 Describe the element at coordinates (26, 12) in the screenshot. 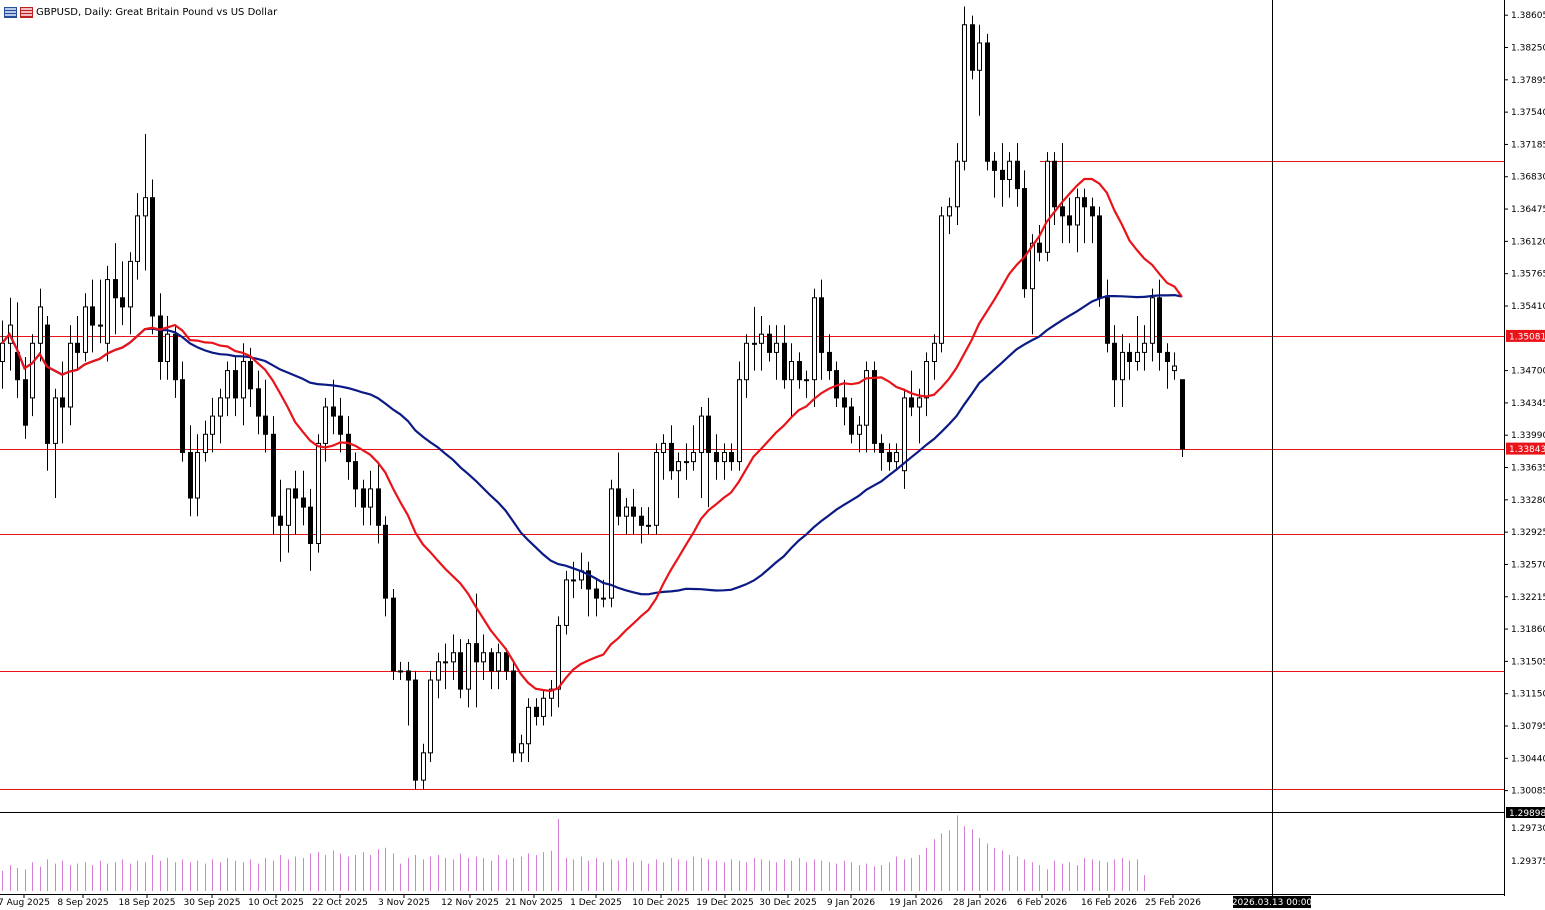

I see `chart-grid-icon` at that location.